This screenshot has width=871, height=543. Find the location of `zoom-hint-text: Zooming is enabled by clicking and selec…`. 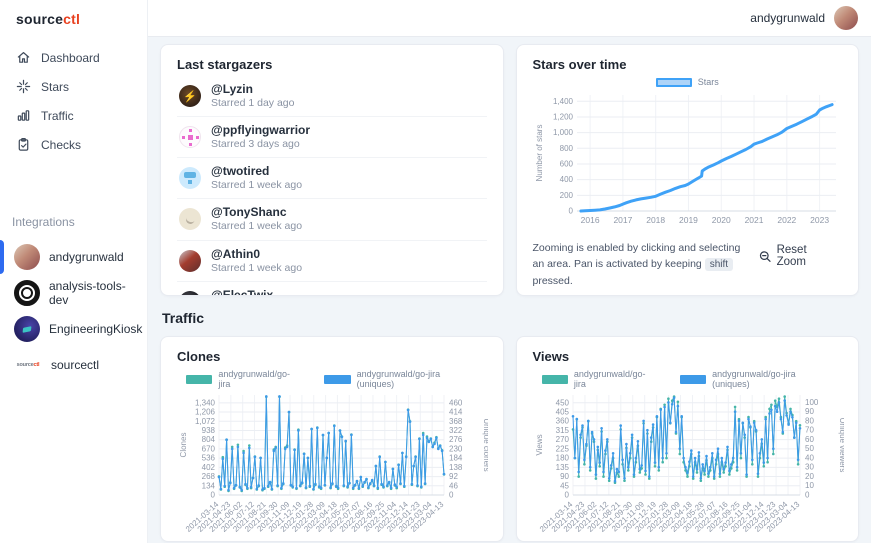

zoom-hint-text: Zooming is enabled by clicking and selec… is located at coordinates (636, 264).